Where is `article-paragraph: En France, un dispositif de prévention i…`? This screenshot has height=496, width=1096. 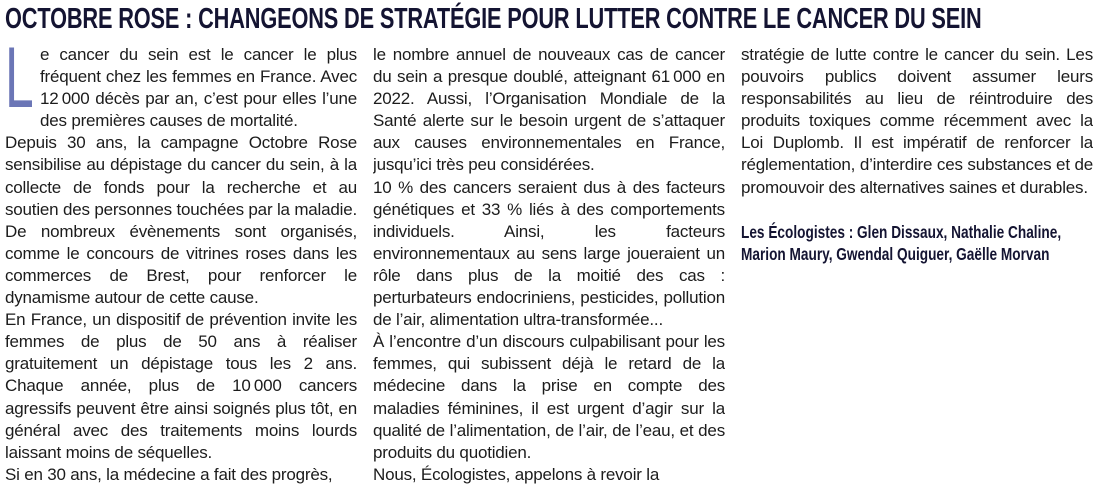 article-paragraph: En France, un dispositif de prévention i… is located at coordinates (181, 386).